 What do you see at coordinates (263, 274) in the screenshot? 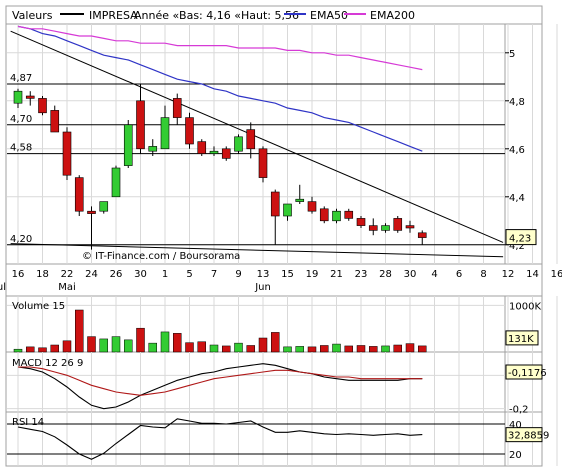
I see `x-tick-label-10: 13` at bounding box center [263, 274].